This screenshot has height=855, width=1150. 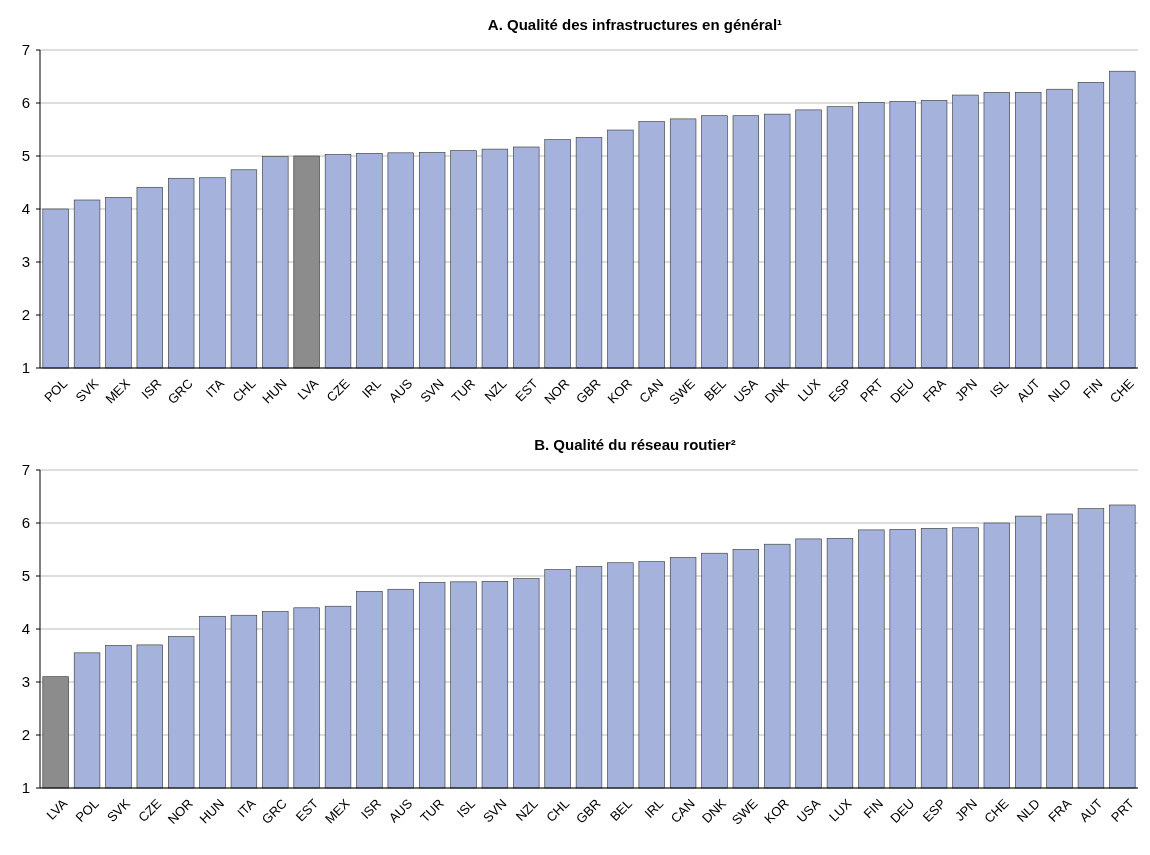 What do you see at coordinates (635, 444) in the screenshot?
I see `chart-title: B. Qualité du réseau routier²` at bounding box center [635, 444].